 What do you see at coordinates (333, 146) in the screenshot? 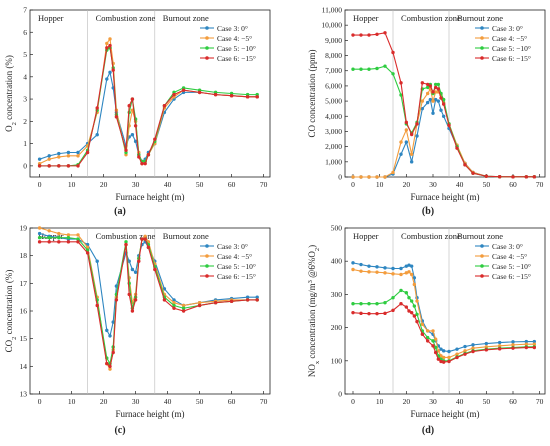
I see `y-tick-label: 2,000` at bounding box center [333, 146].